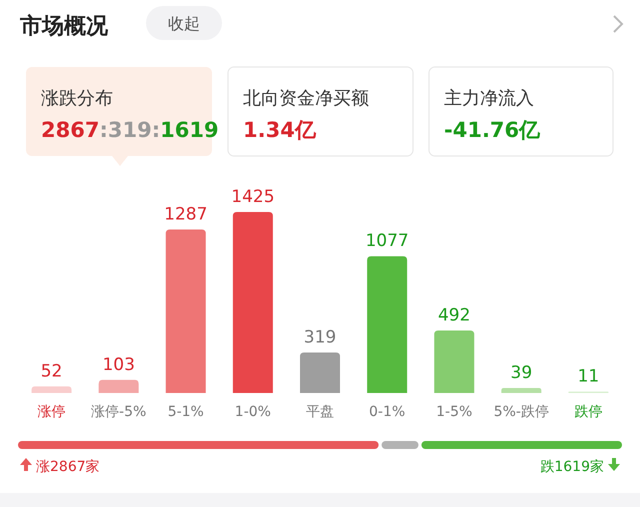 This screenshot has width=640, height=507. I want to click on data-label: 11, so click(589, 376).